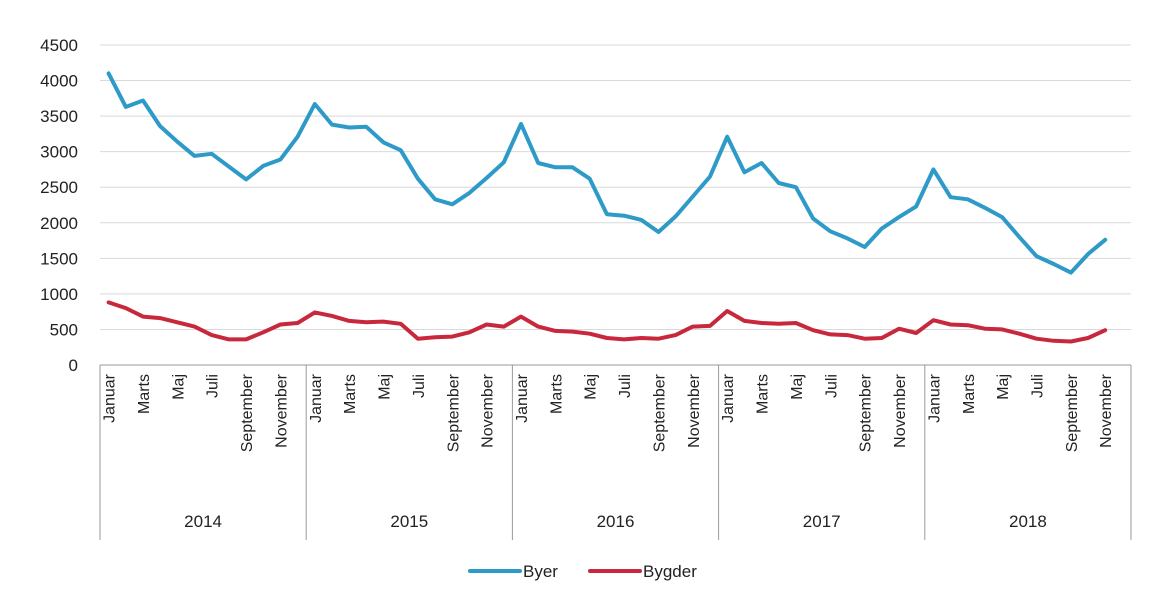 Image resolution: width=1149 pixels, height=601 pixels. What do you see at coordinates (59, 223) in the screenshot?
I see `y-tick-label: 2000` at bounding box center [59, 223].